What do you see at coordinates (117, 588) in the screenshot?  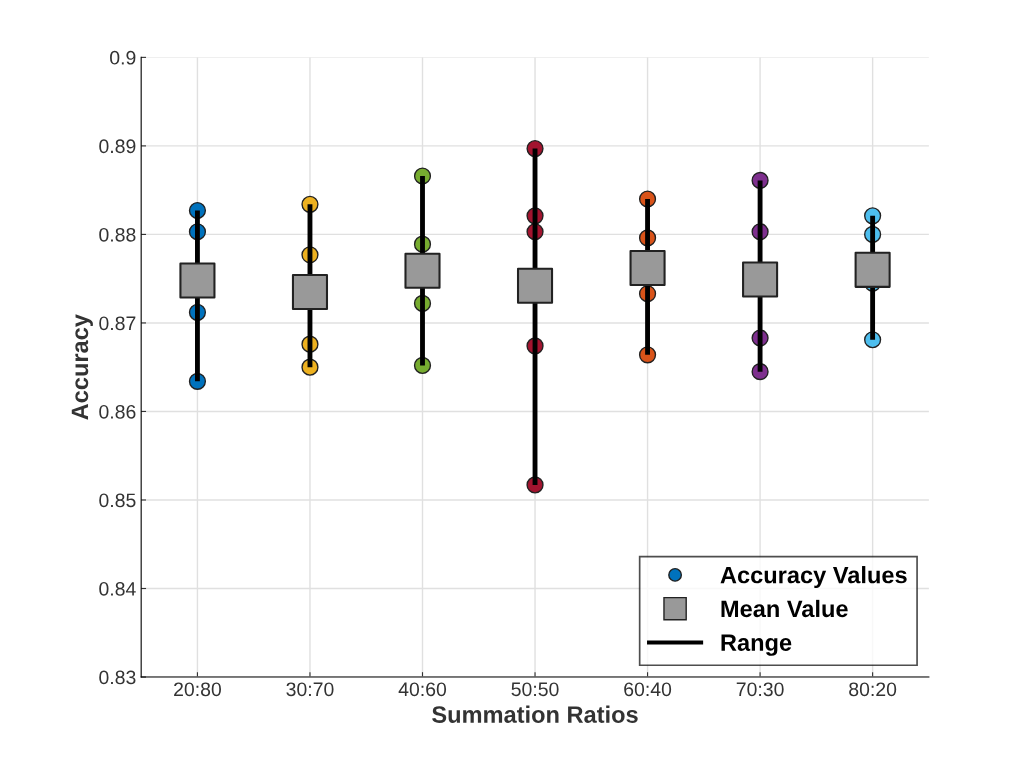 I see `y-tick-label: 0.84` at bounding box center [117, 588].